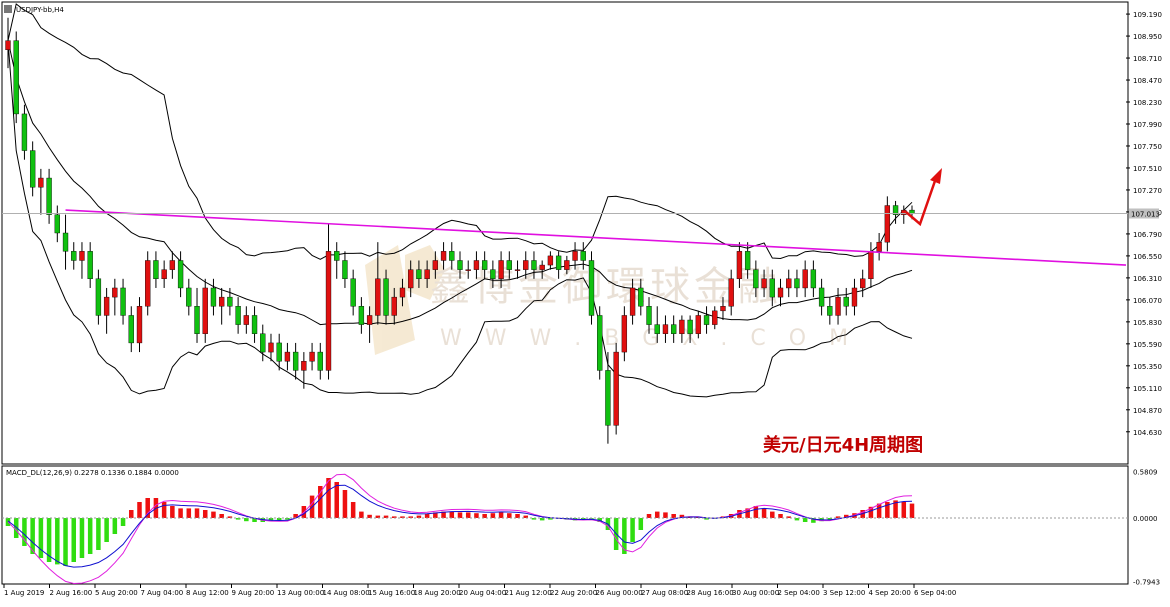 This screenshot has height=607, width=1170. What do you see at coordinates (844, 593) in the screenshot?
I see `time-tick-label: 3 Sep 12:00` at bounding box center [844, 593].